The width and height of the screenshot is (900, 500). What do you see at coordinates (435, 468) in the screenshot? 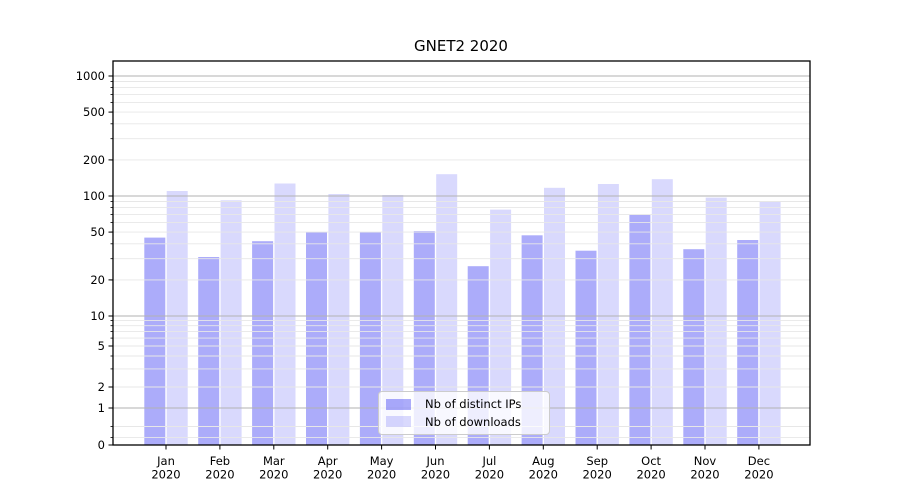
I see `x-tick-label: Jun 2020` at bounding box center [435, 468].